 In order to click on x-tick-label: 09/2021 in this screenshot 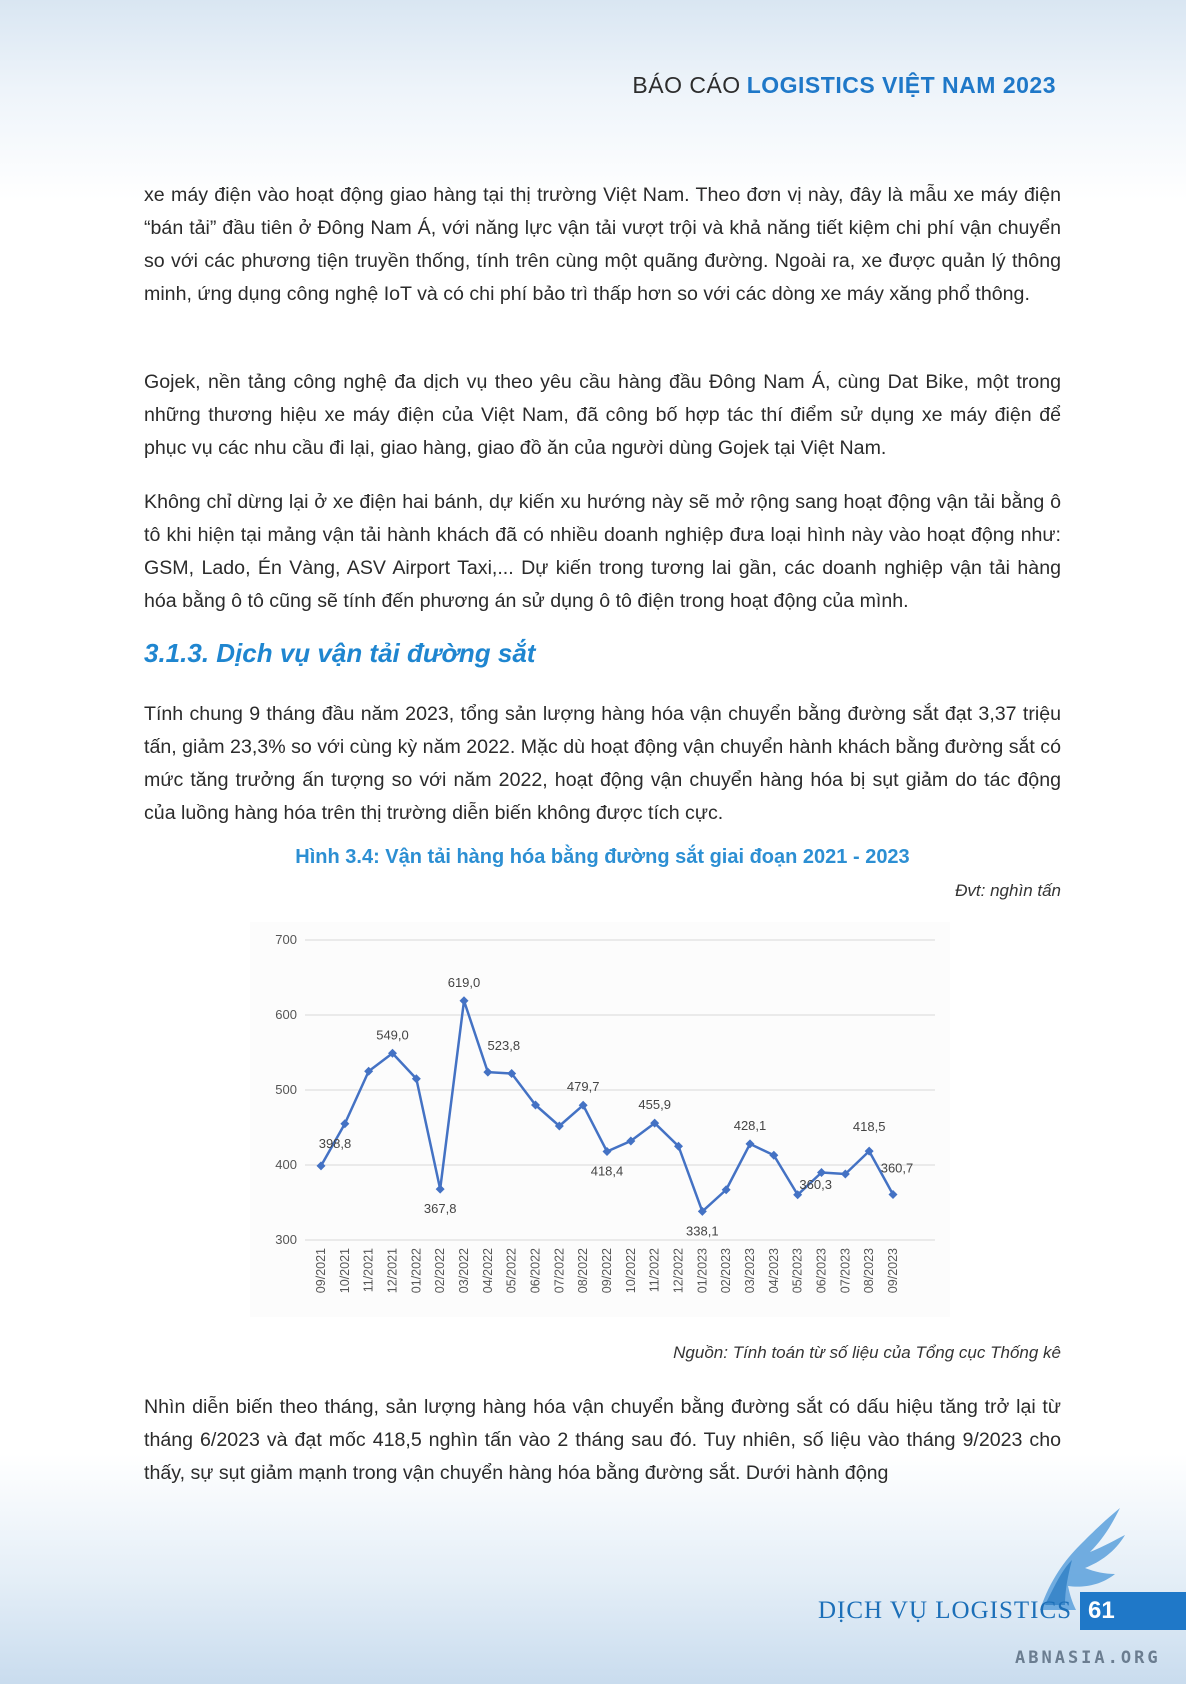, I will do `click(321, 1270)`.